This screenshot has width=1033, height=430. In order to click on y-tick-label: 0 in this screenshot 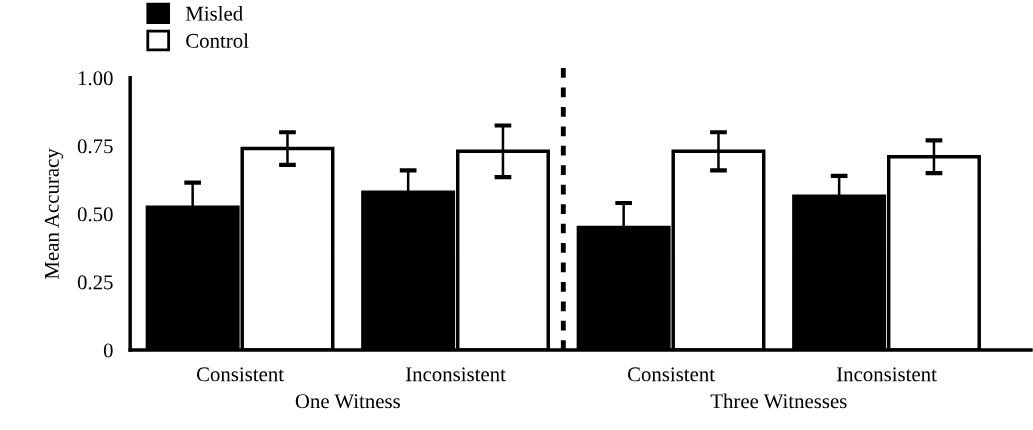, I will do `click(108, 350)`.